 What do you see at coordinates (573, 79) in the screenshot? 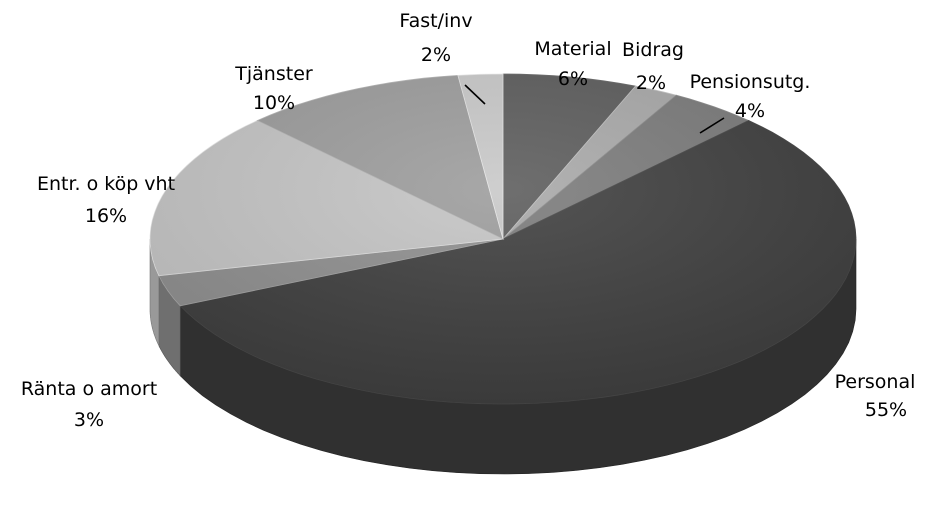
I see `slice-label-value: 6%` at bounding box center [573, 79].